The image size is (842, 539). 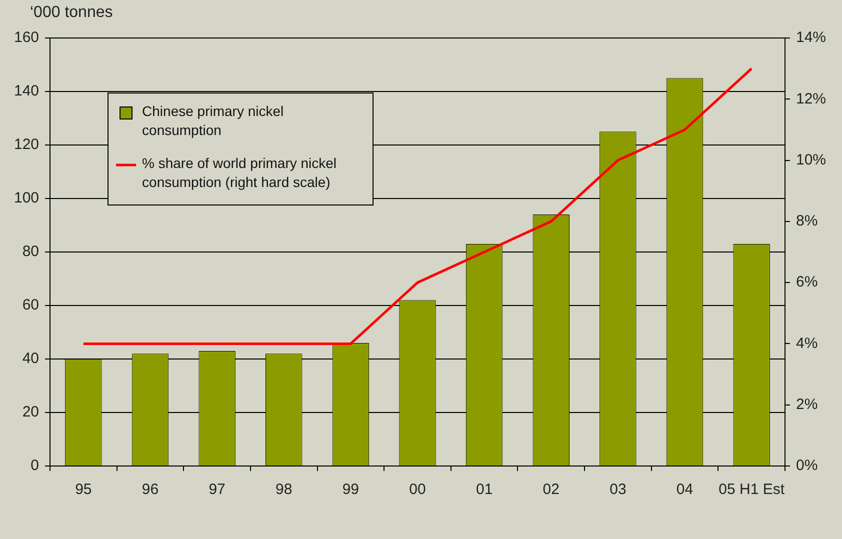 I want to click on x-tick-label: 95, so click(x=83, y=489).